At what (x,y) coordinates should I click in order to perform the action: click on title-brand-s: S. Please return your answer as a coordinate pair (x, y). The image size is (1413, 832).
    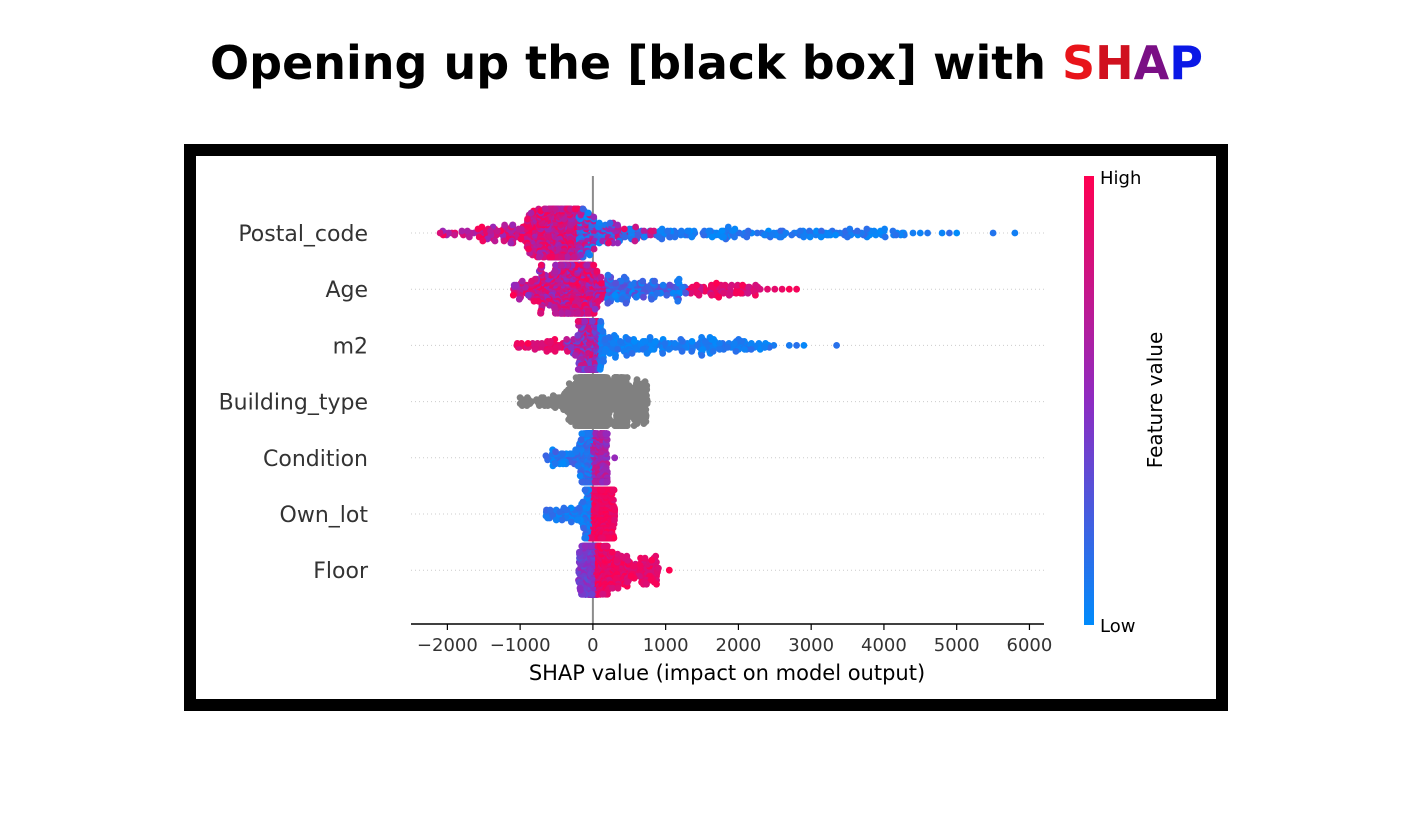
    Looking at the image, I should click on (1079, 63).